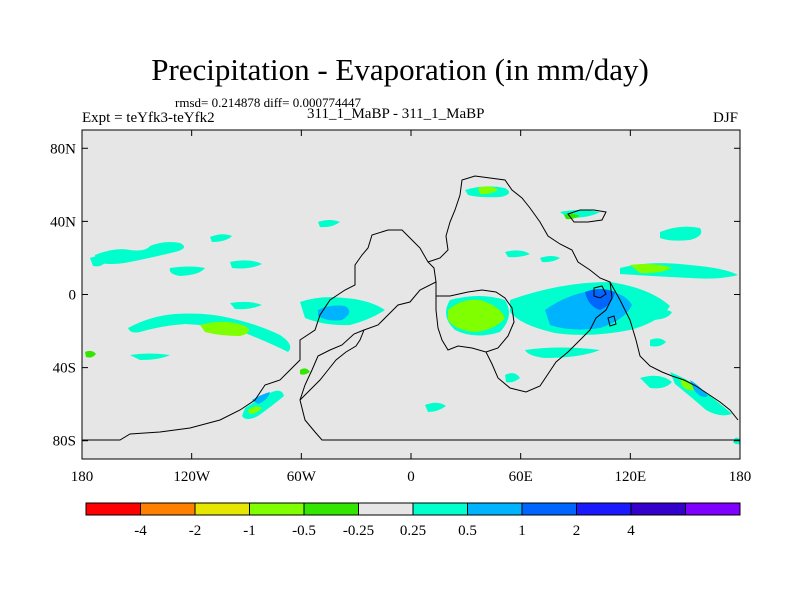  I want to click on colorbar-label: 4, so click(631, 531).